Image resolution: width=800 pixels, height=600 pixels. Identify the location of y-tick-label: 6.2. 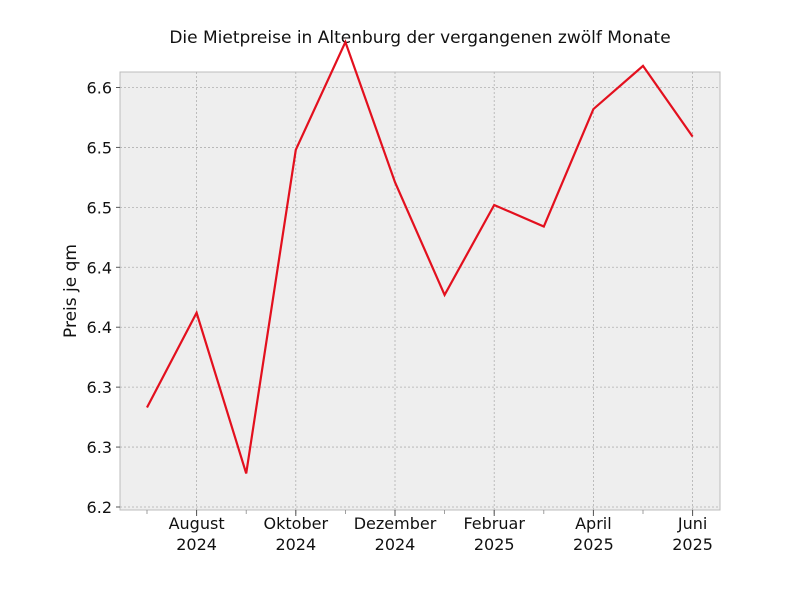
(99, 507).